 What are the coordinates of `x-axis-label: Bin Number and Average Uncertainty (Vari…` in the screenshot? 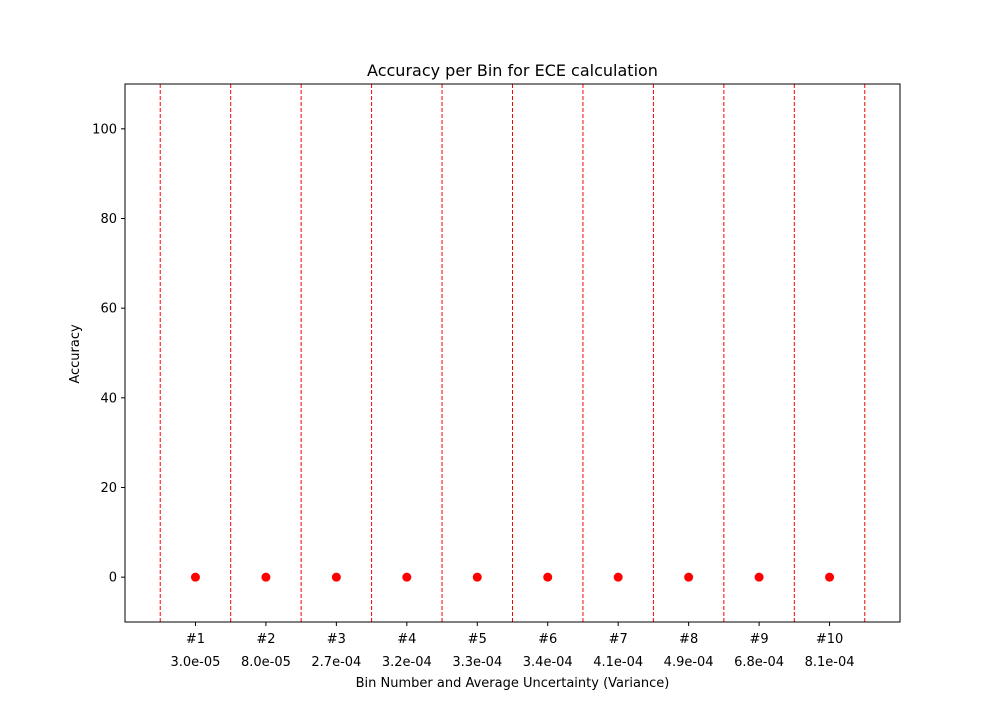 It's located at (513, 683).